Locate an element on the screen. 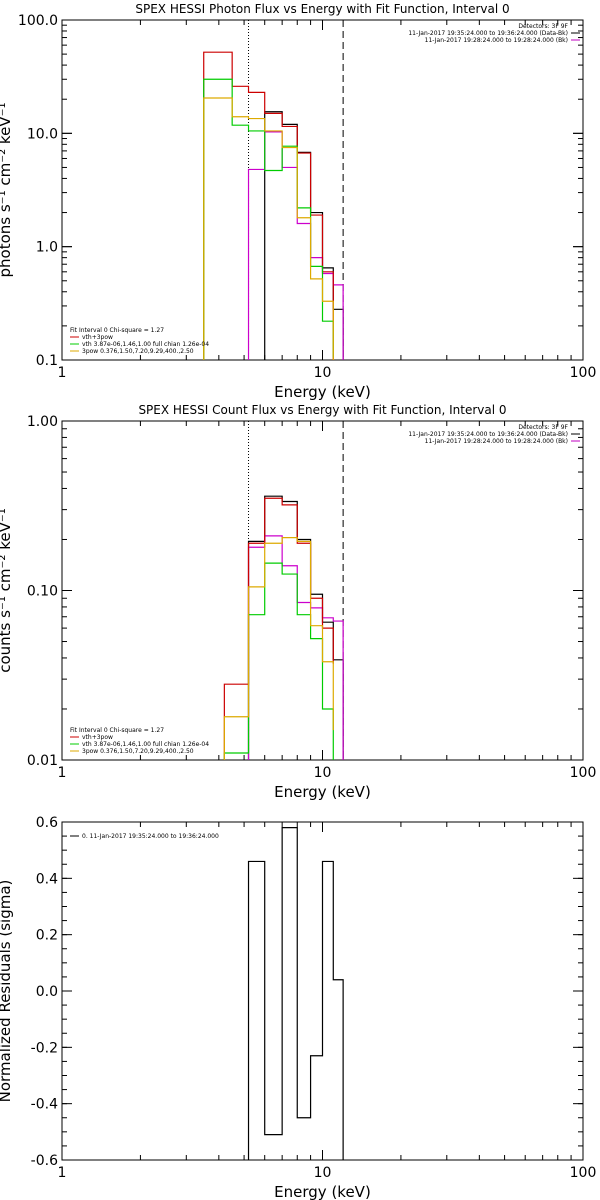 This screenshot has width=600, height=1200. y-tick-label: 0.0 is located at coordinates (47, 992).